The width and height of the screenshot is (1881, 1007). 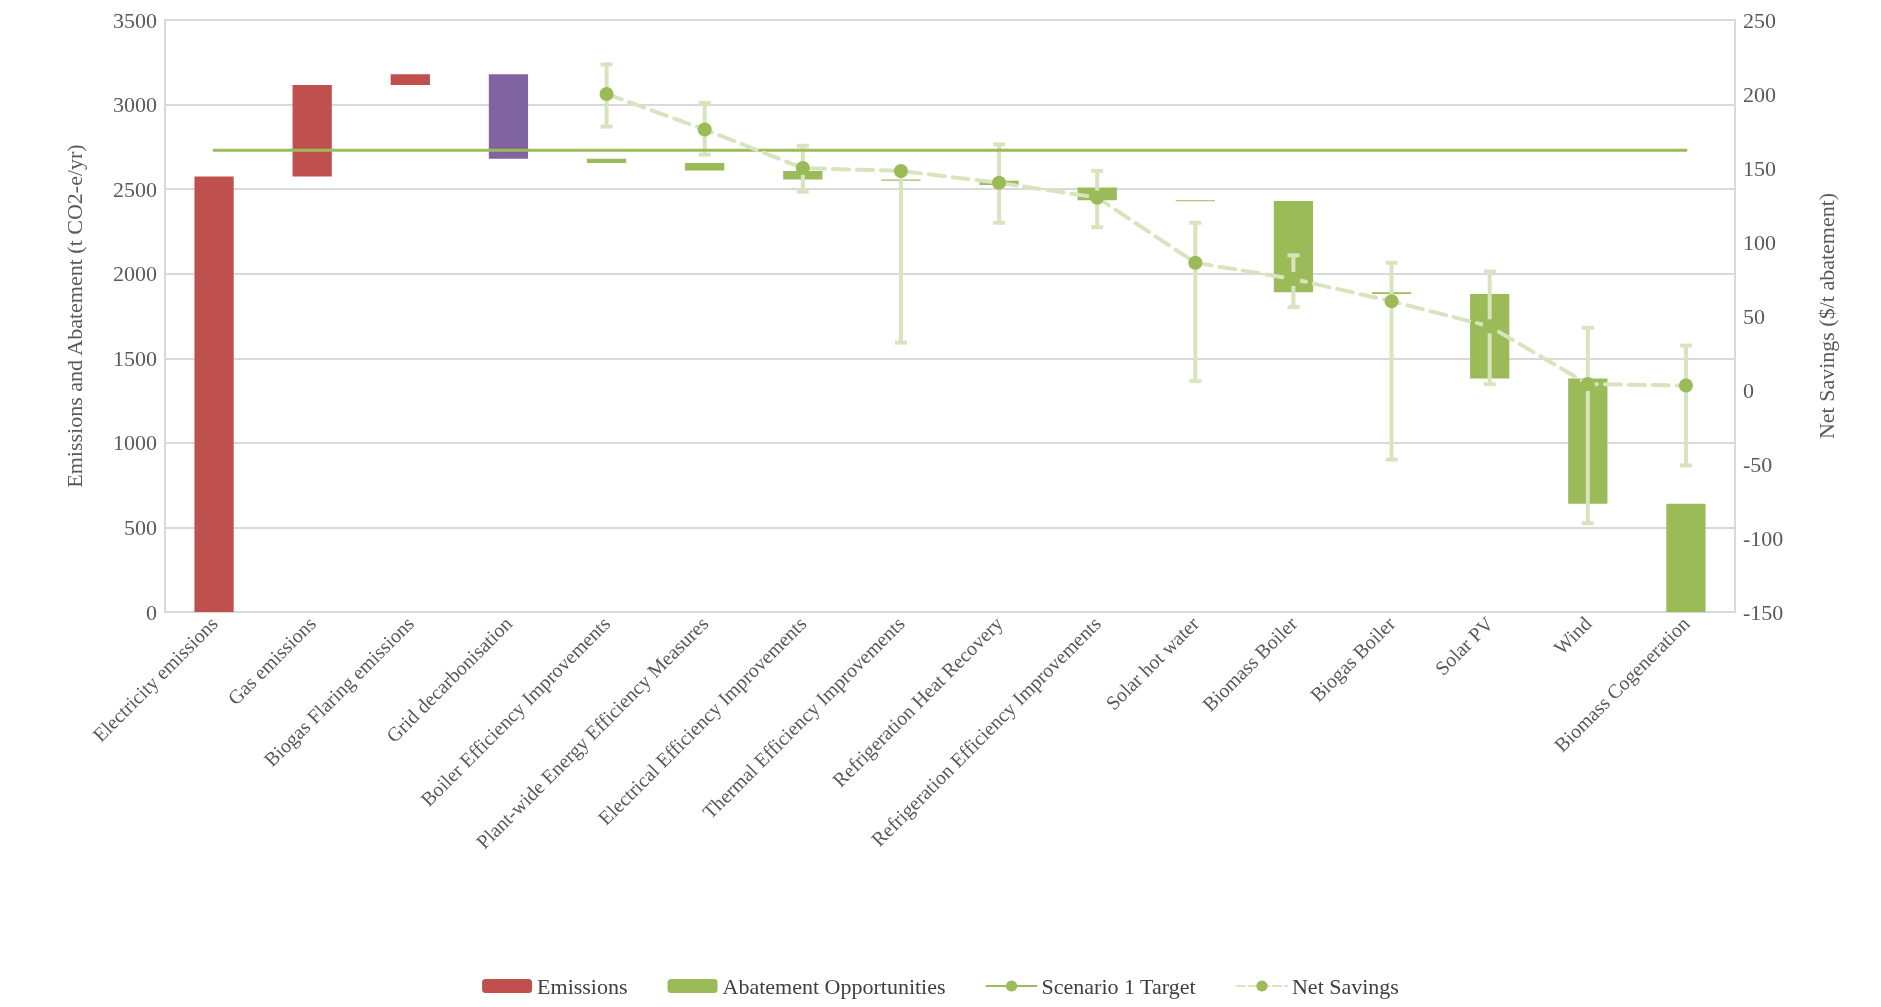 I want to click on y2-tick-label: 250, so click(x=1759, y=20).